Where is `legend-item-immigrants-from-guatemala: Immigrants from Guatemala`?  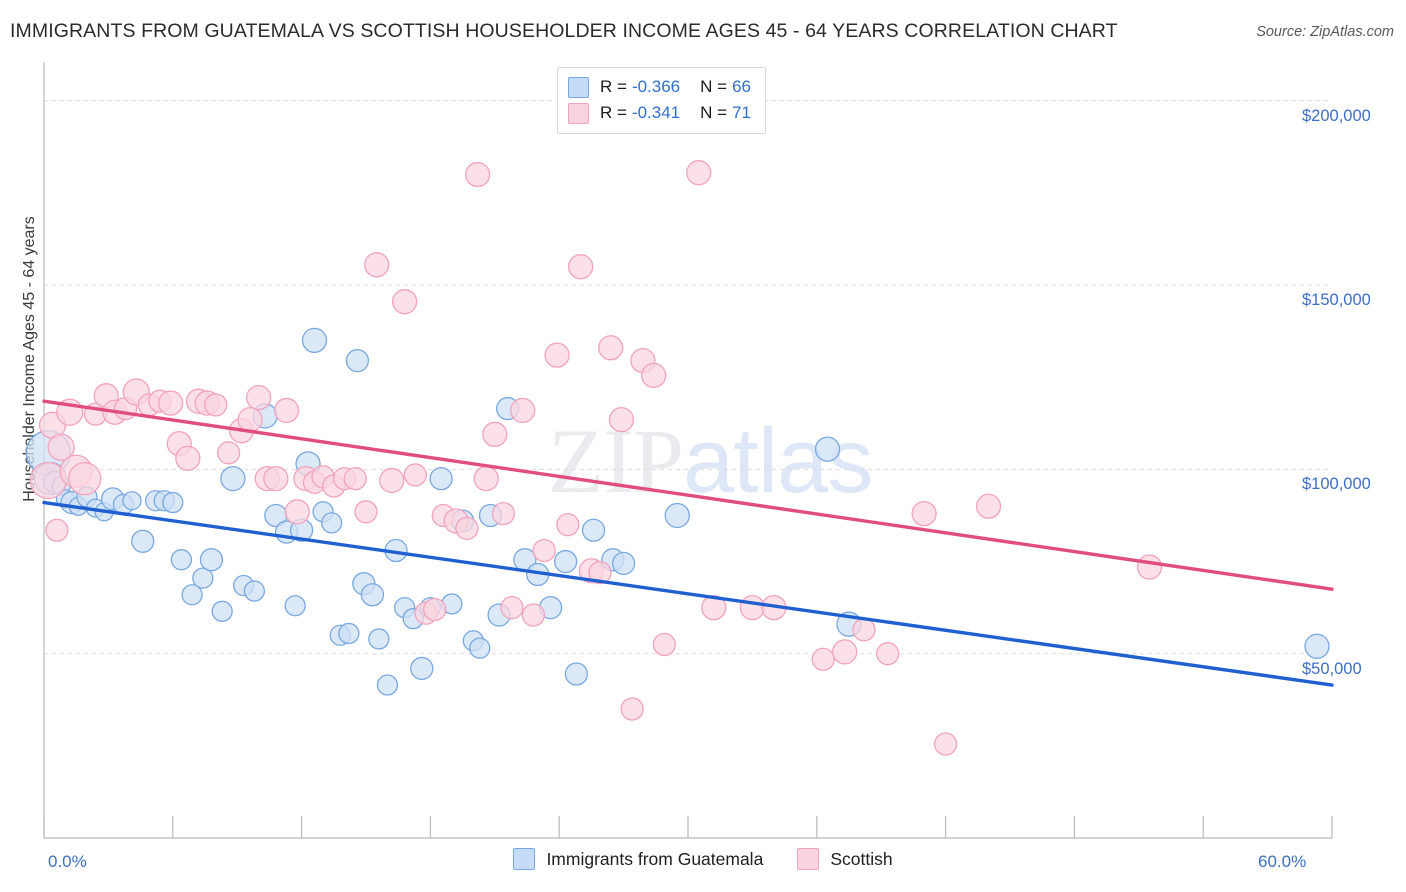
legend-item-immigrants-from-guatemala: Immigrants from Guatemala is located at coordinates (638, 859).